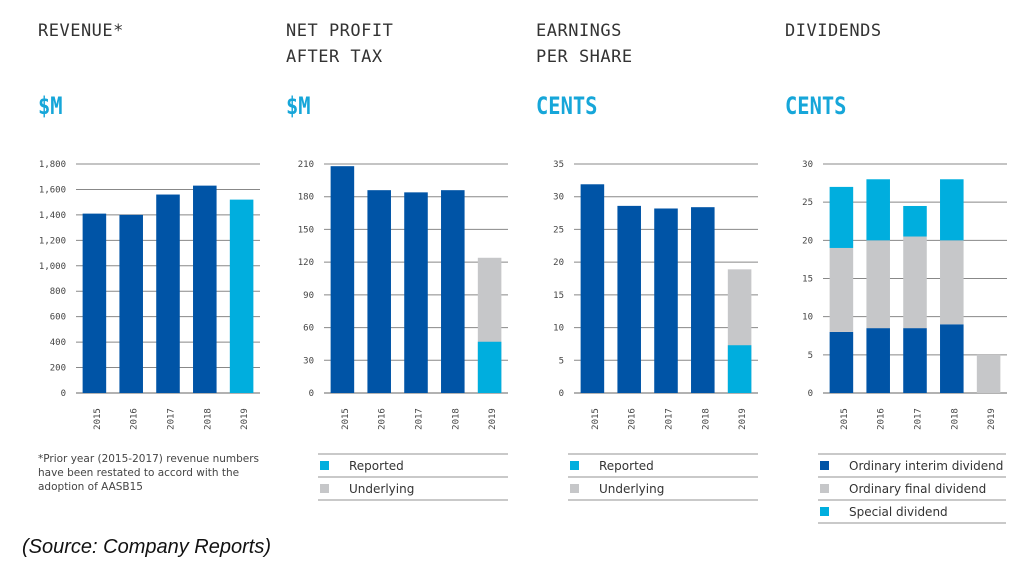  I want to click on y-tick-label: 200, so click(58, 369).